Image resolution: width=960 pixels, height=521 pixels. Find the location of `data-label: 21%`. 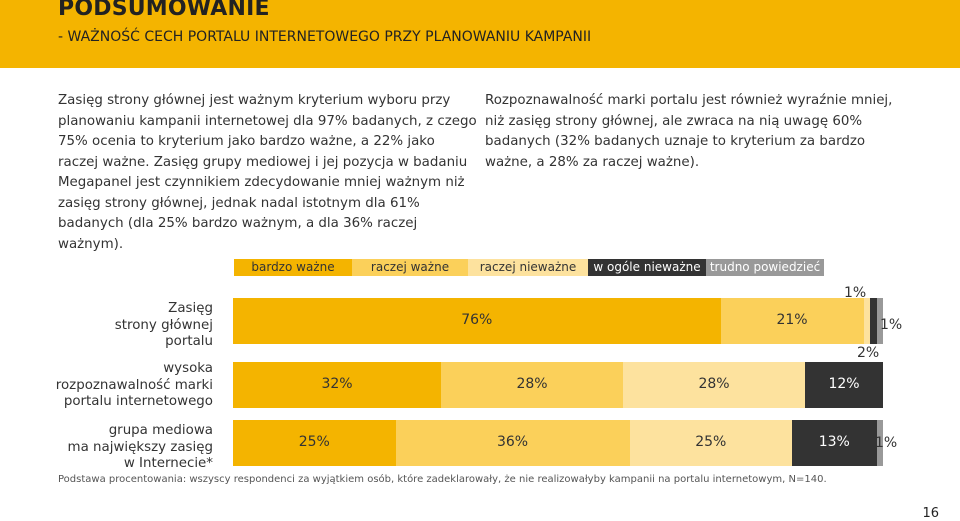

data-label: 21% is located at coordinates (792, 320).